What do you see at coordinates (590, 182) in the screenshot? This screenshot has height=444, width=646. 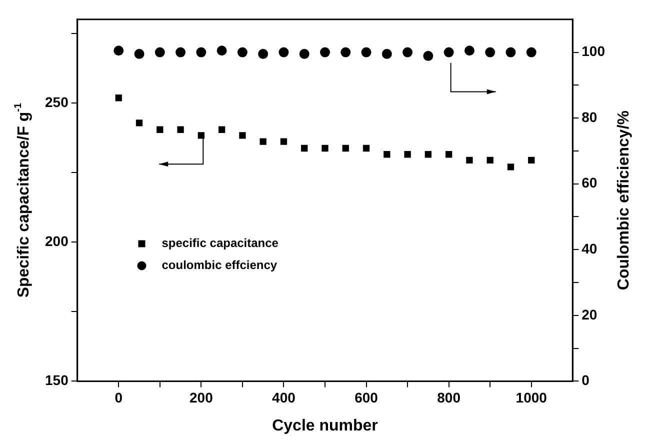 I see `y2-tick-label: 60` at bounding box center [590, 182].